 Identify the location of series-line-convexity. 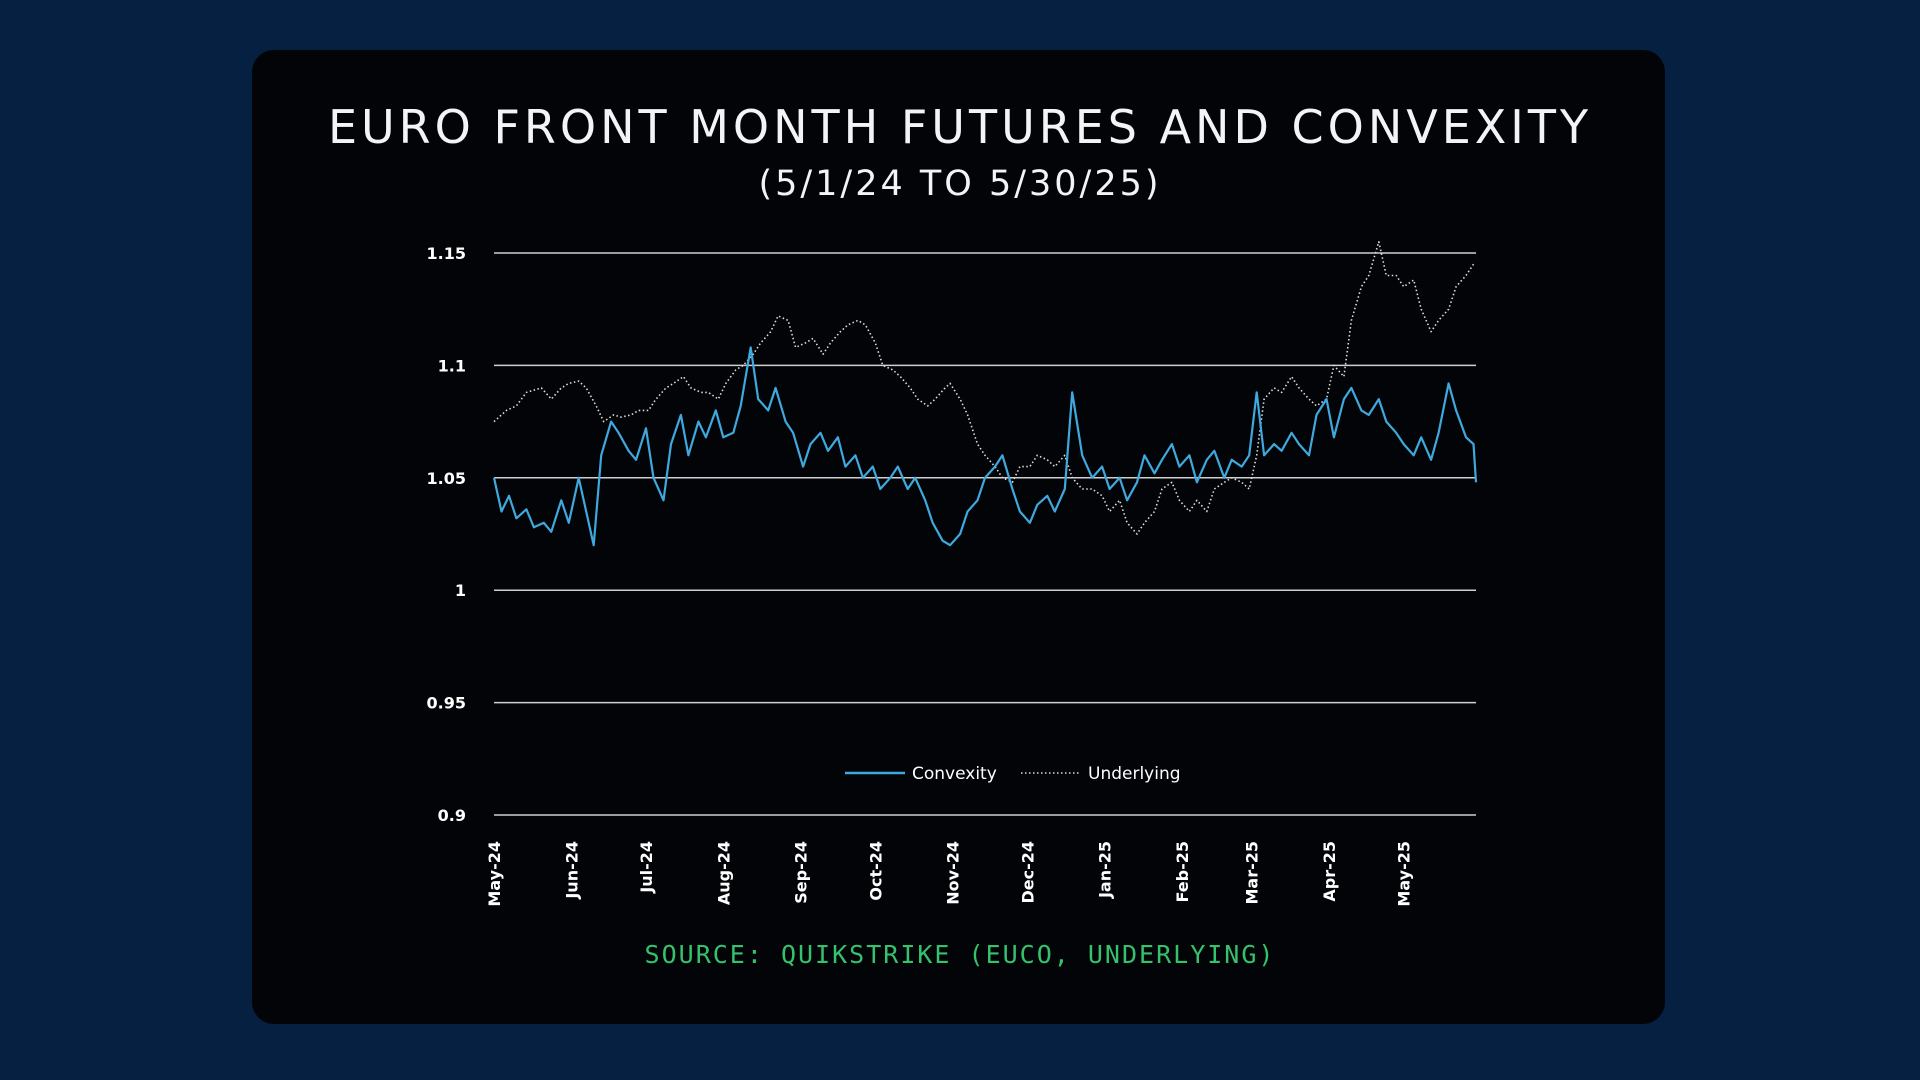
(985, 446).